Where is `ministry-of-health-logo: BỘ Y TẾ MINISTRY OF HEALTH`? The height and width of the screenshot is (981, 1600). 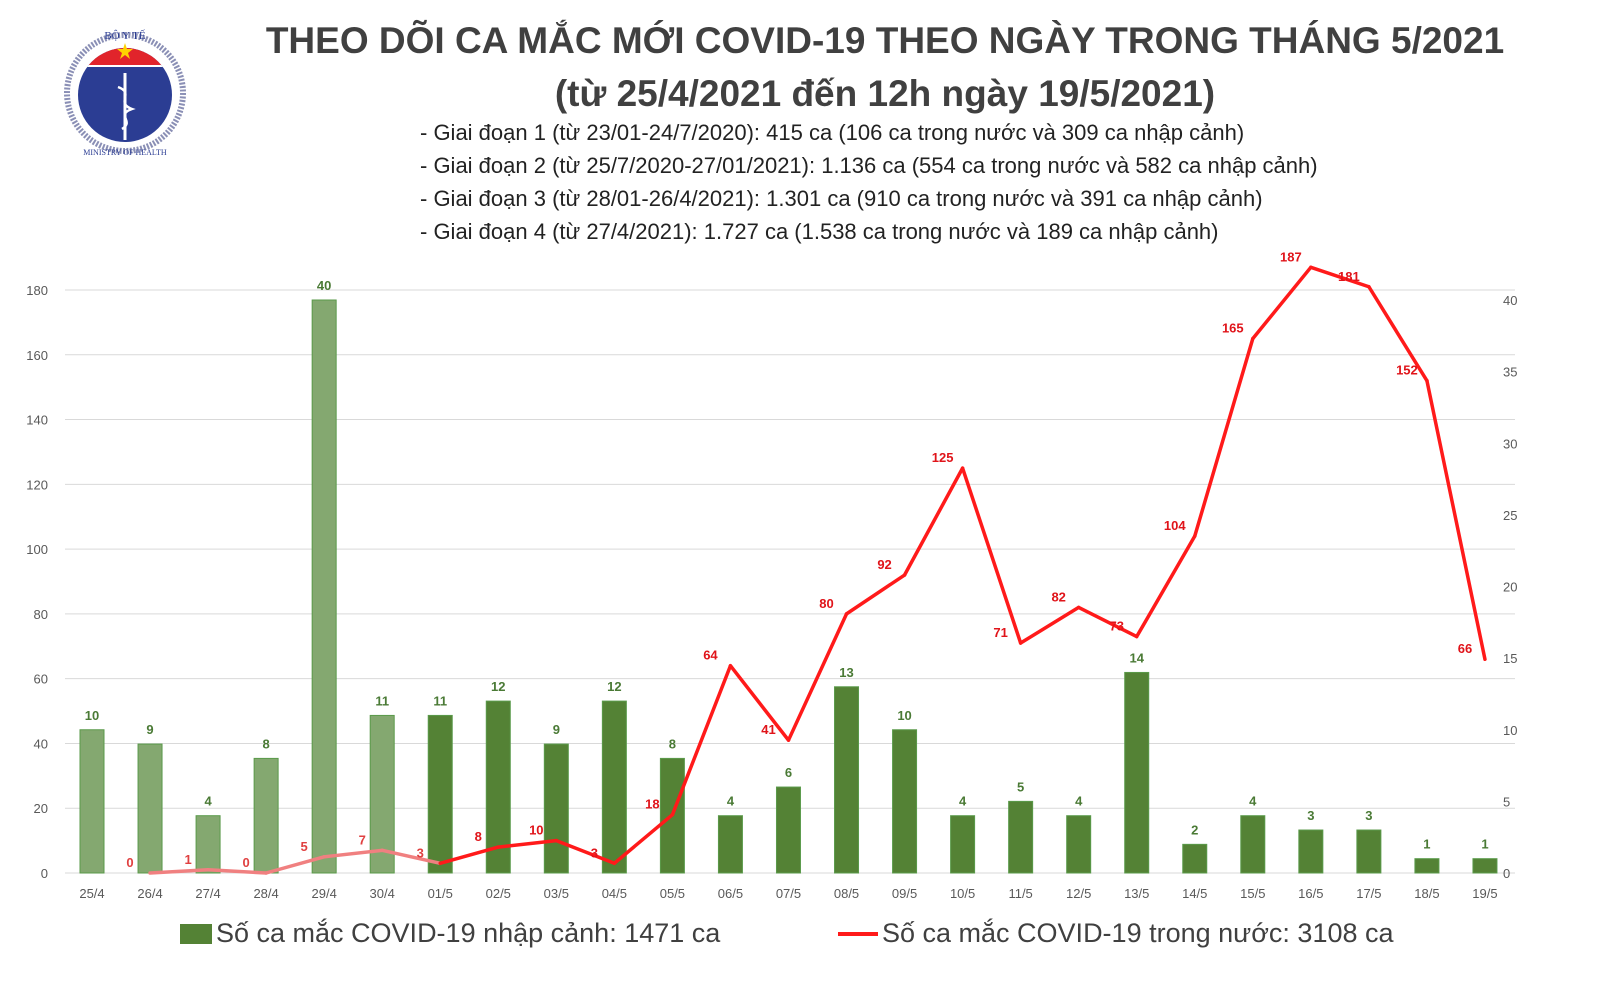
ministry-of-health-logo: BỘ Y TẾ MINISTRY OF HEALTH is located at coordinates (125, 93).